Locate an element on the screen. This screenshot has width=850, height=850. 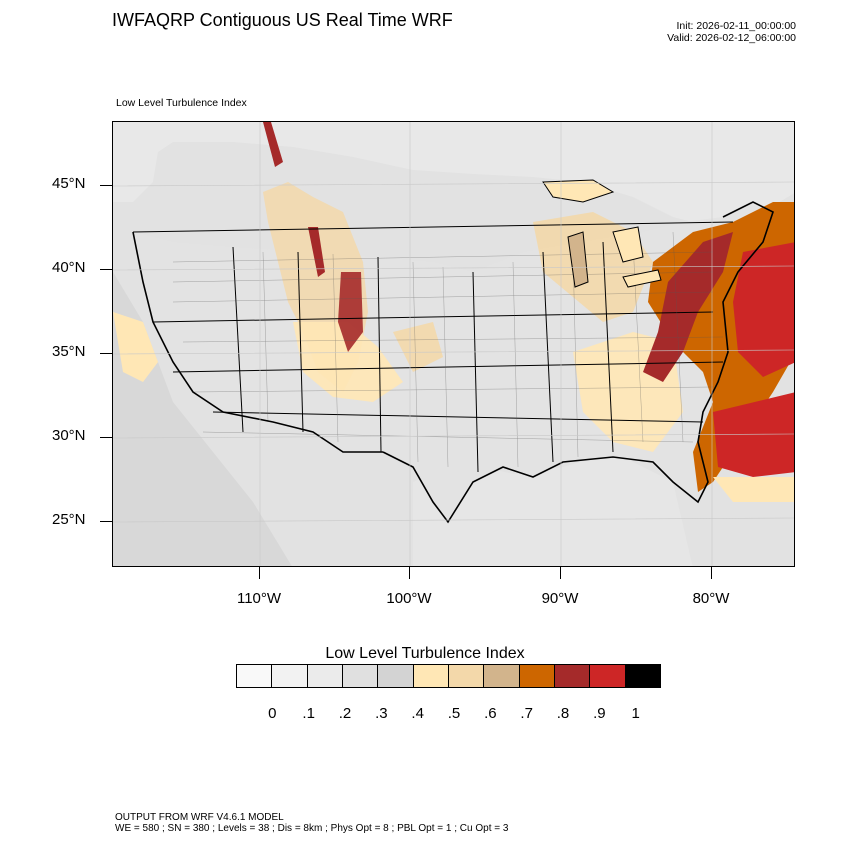
lat-label: 30°N is located at coordinates (69, 435).